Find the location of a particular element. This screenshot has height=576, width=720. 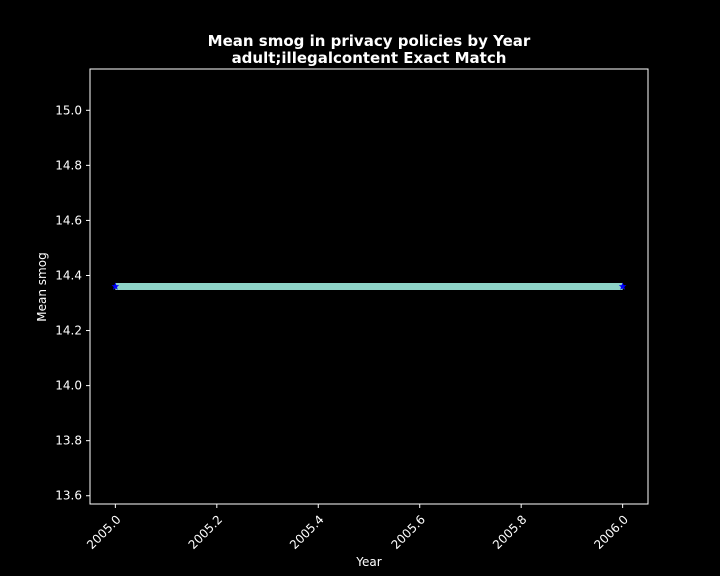

plot-area is located at coordinates (369, 286).